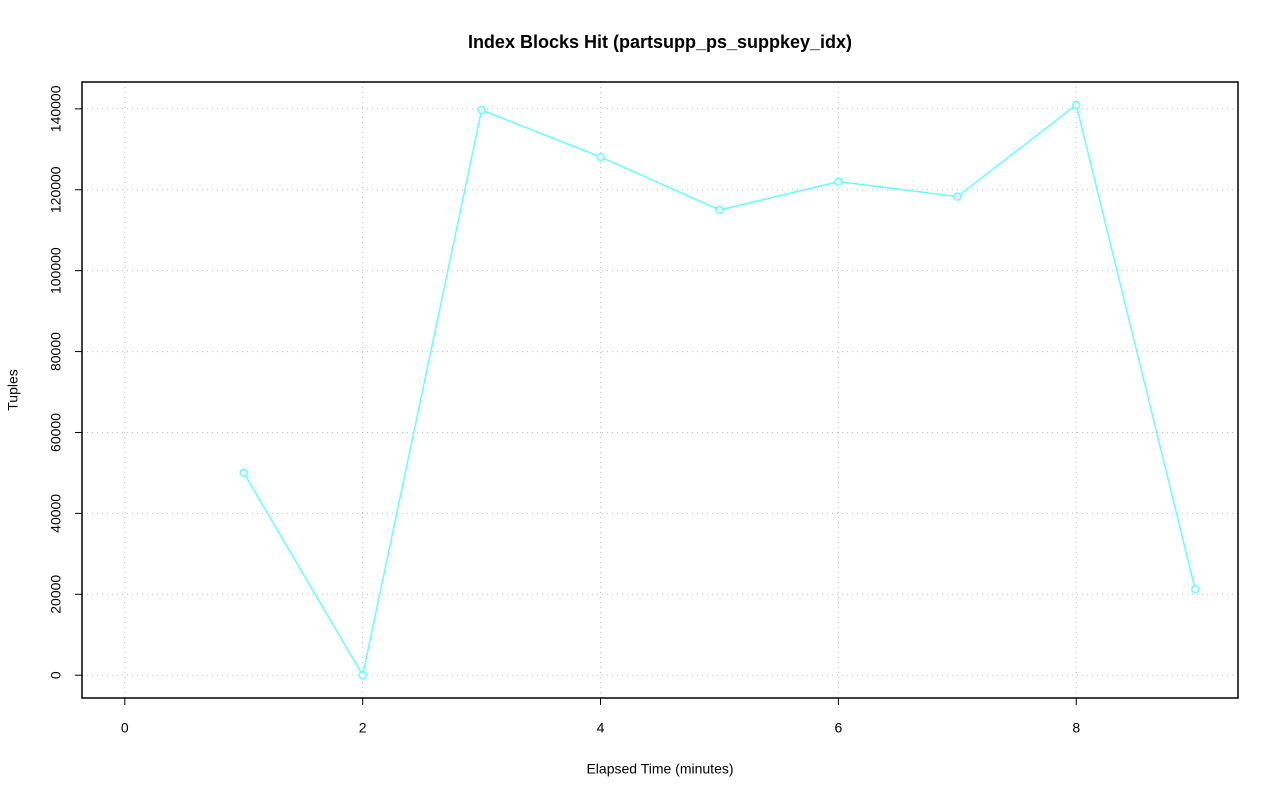 The image size is (1280, 801). What do you see at coordinates (601, 728) in the screenshot?
I see `x-tick-label: 4` at bounding box center [601, 728].